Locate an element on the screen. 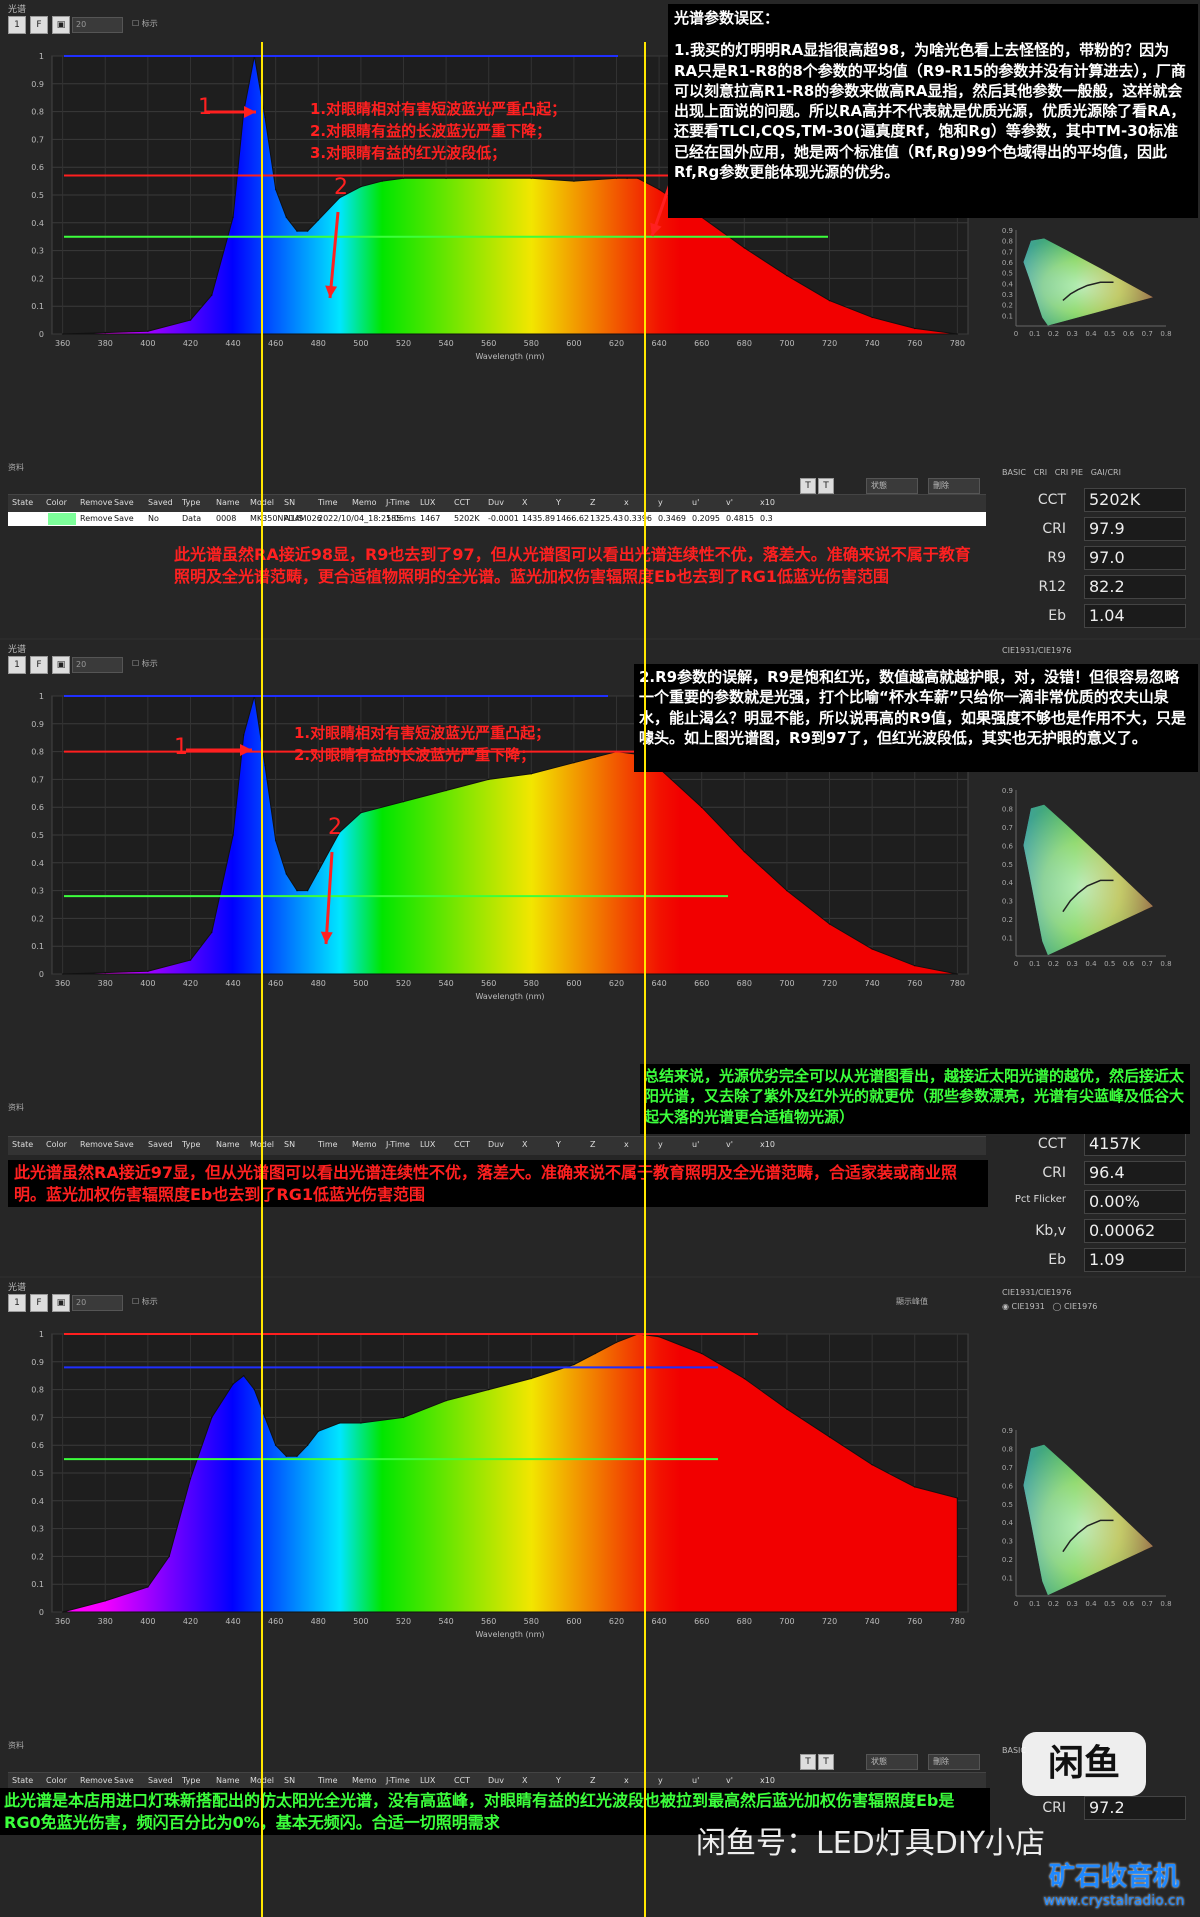 This screenshot has width=1200, height=1917. cie1931-radio: ◉ CIE1931 is located at coordinates (1023, 1306).